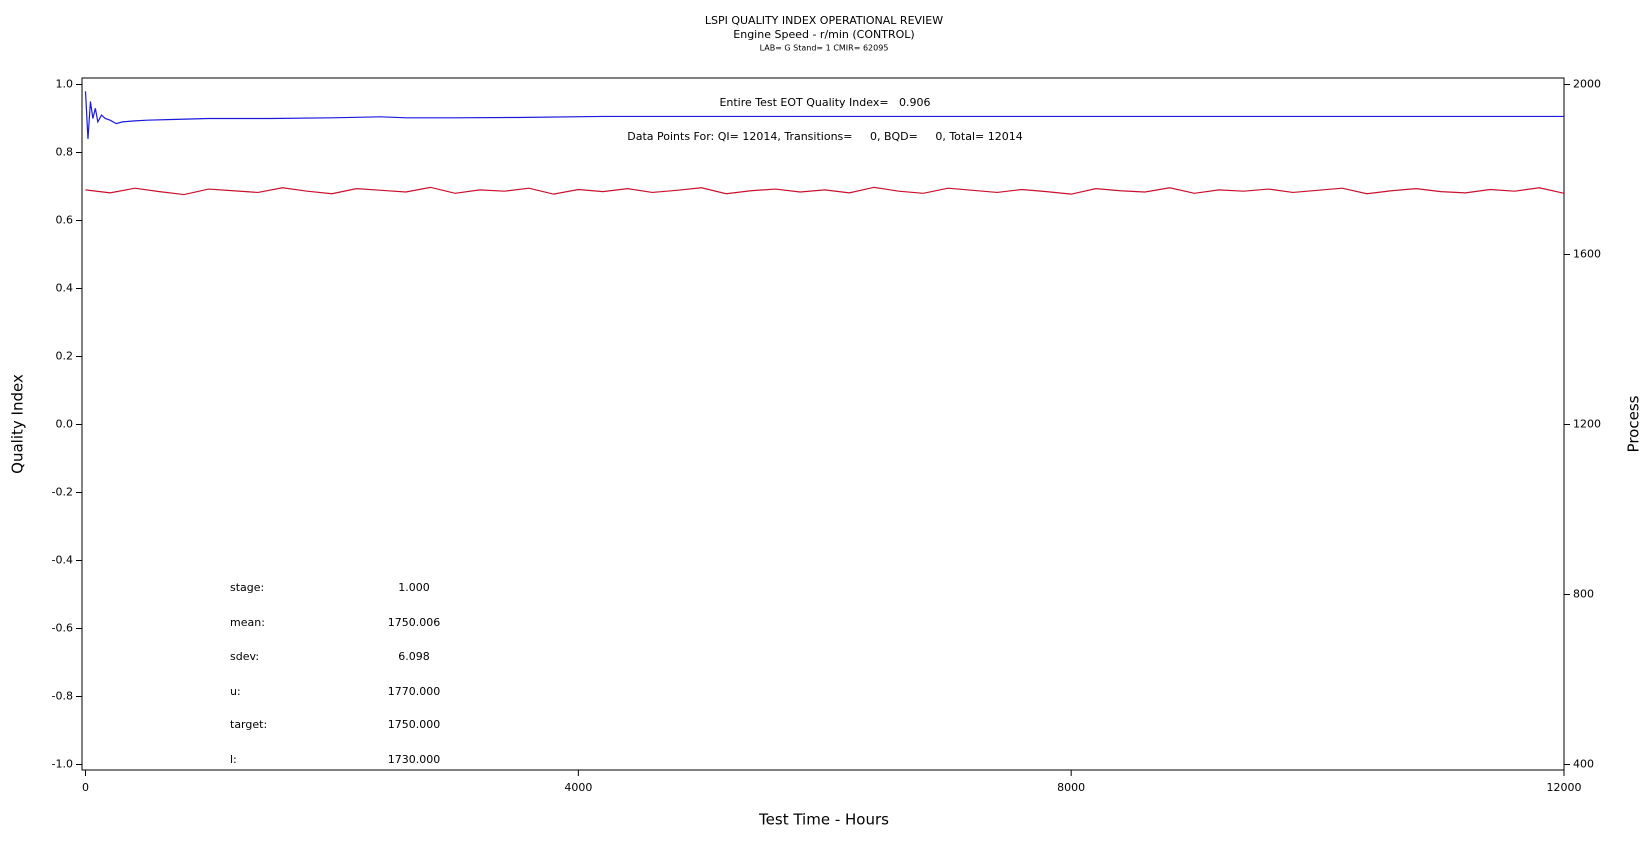 This screenshot has height=845, width=1648. I want to click on y-tick-label: -0.6, so click(62, 628).